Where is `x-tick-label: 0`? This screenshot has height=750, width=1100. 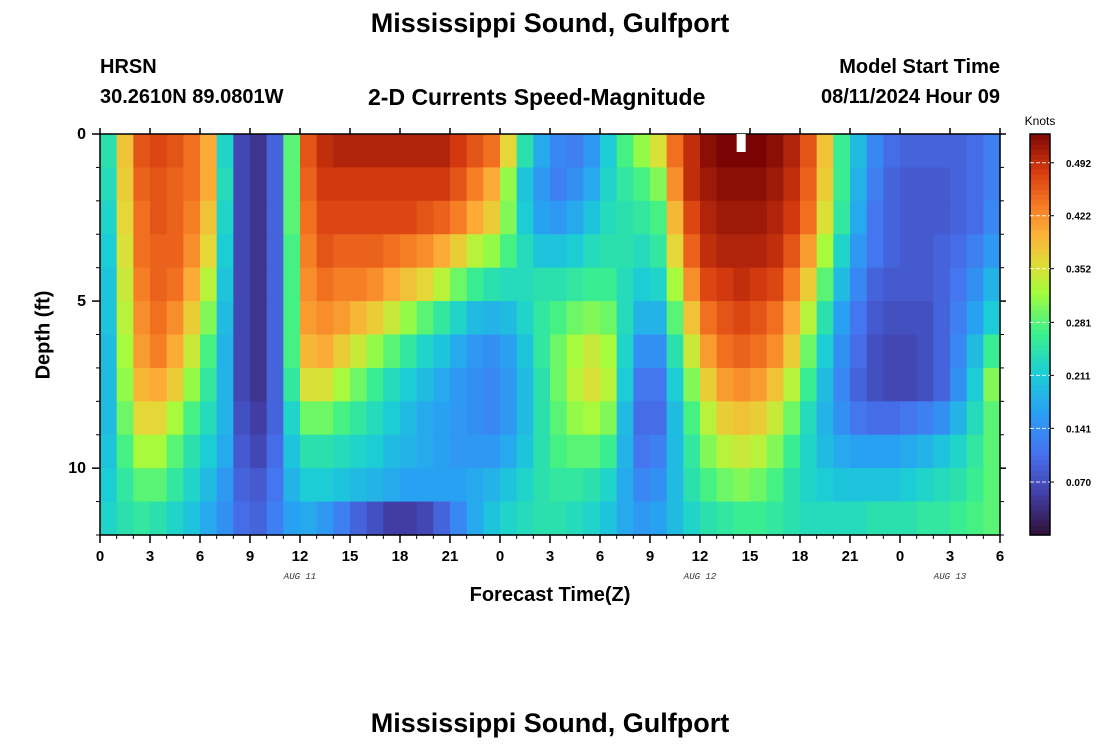
x-tick-label: 0 is located at coordinates (100, 556).